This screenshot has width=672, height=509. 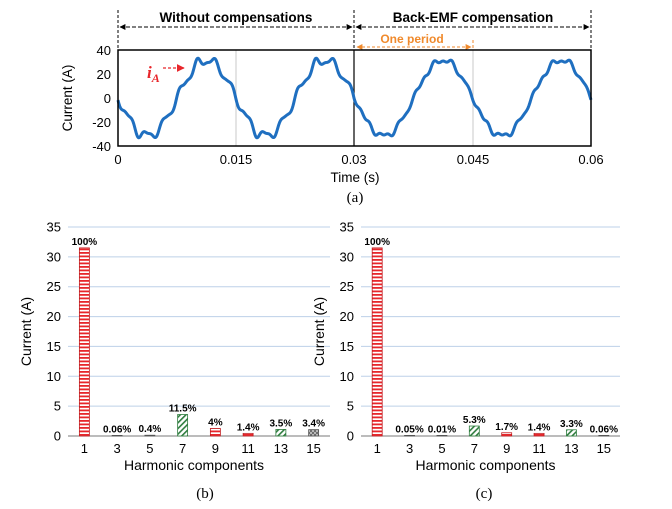 I want to click on bar-data-label: 0.4%, so click(x=149, y=429).